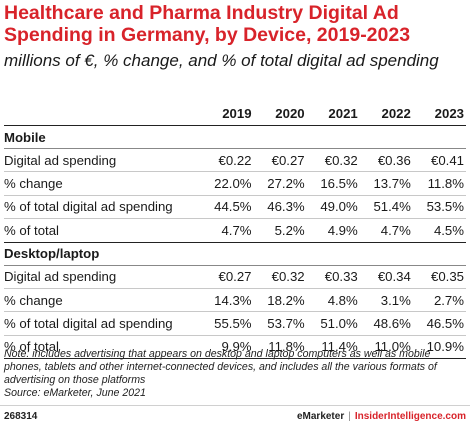  What do you see at coordinates (102, 114) in the screenshot?
I see `header-label-cell` at bounding box center [102, 114].